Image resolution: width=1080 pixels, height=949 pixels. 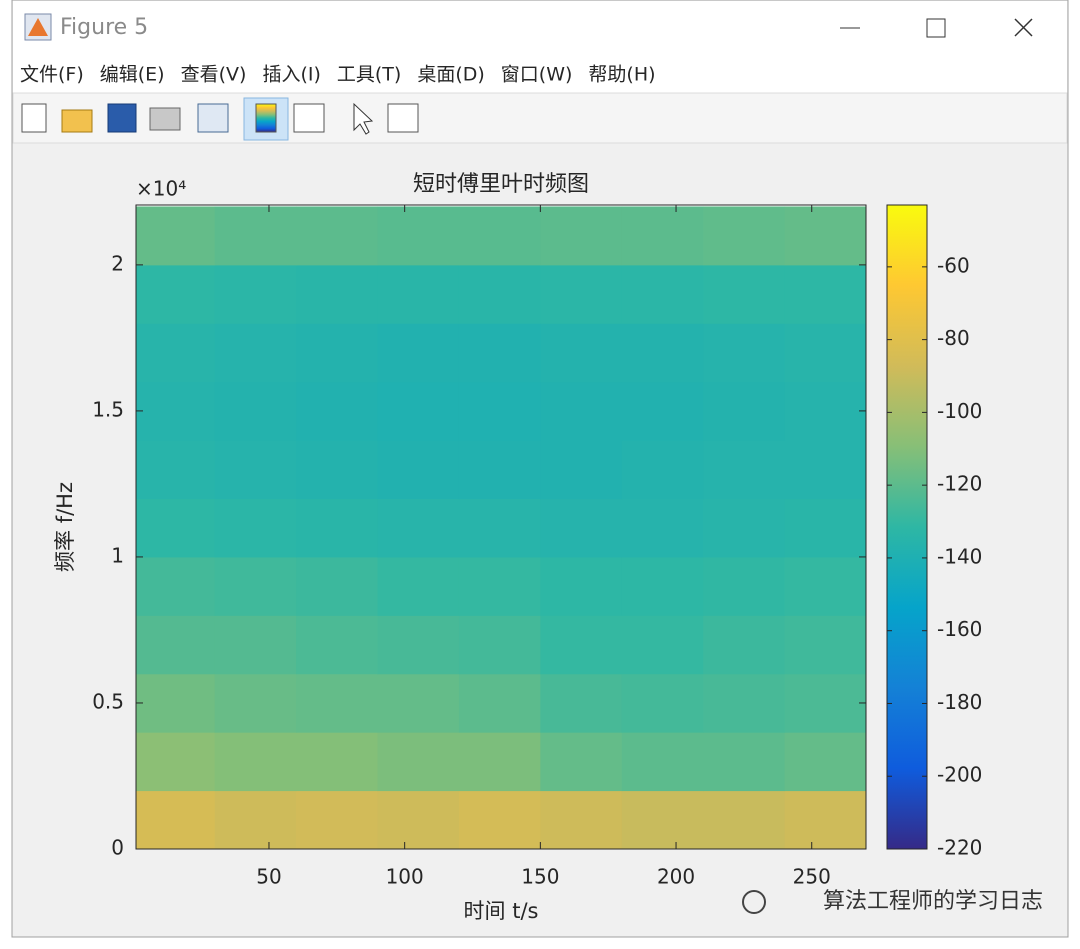 I want to click on menu-item: 查看(V), so click(x=214, y=75).